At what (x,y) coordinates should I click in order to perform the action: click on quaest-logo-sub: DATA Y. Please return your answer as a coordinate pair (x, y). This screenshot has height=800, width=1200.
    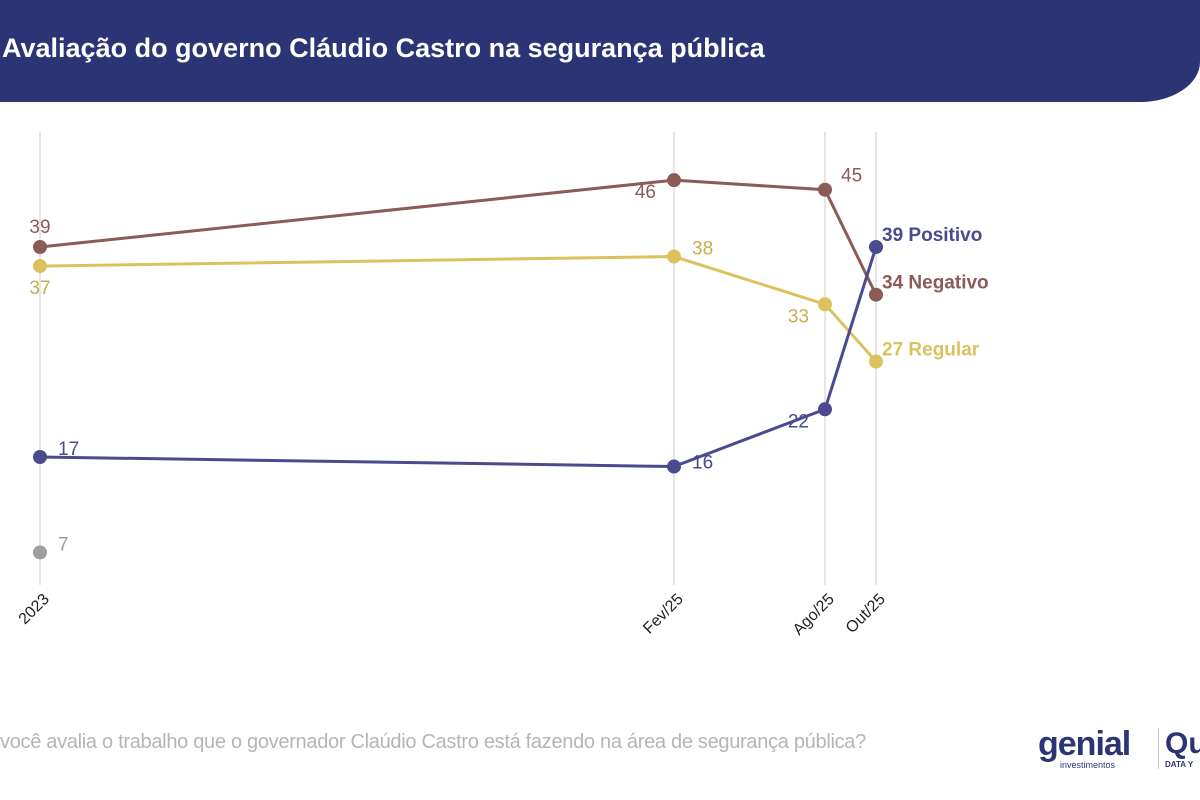
    Looking at the image, I should click on (1179, 764).